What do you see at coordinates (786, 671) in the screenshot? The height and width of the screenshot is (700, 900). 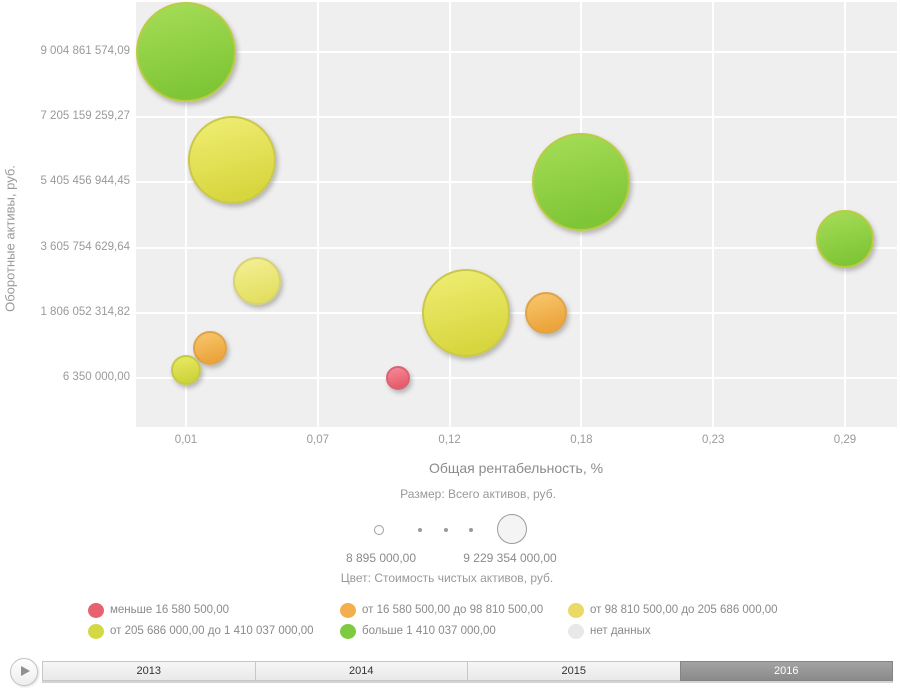 I see `timeline-segment-2016: 2016` at bounding box center [786, 671].